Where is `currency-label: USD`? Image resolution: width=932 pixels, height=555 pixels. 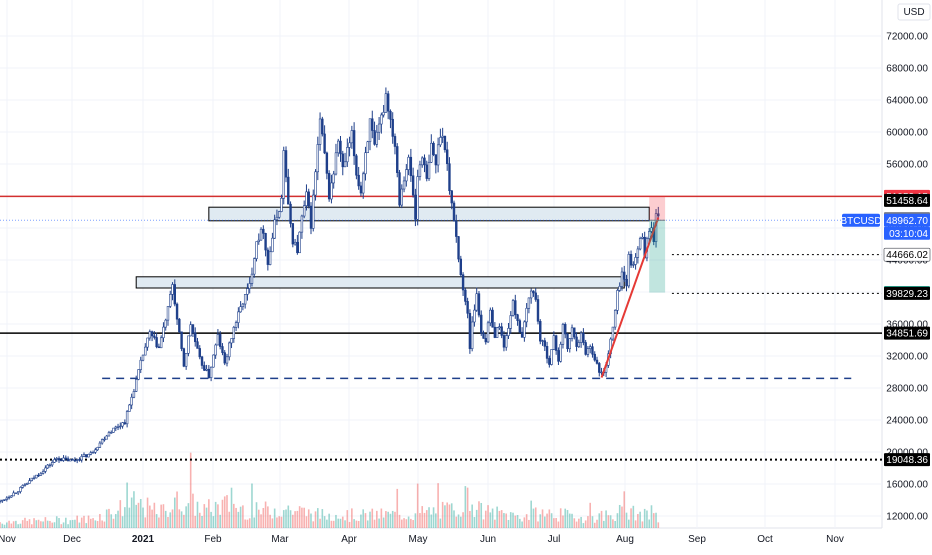 currency-label: USD is located at coordinates (913, 12).